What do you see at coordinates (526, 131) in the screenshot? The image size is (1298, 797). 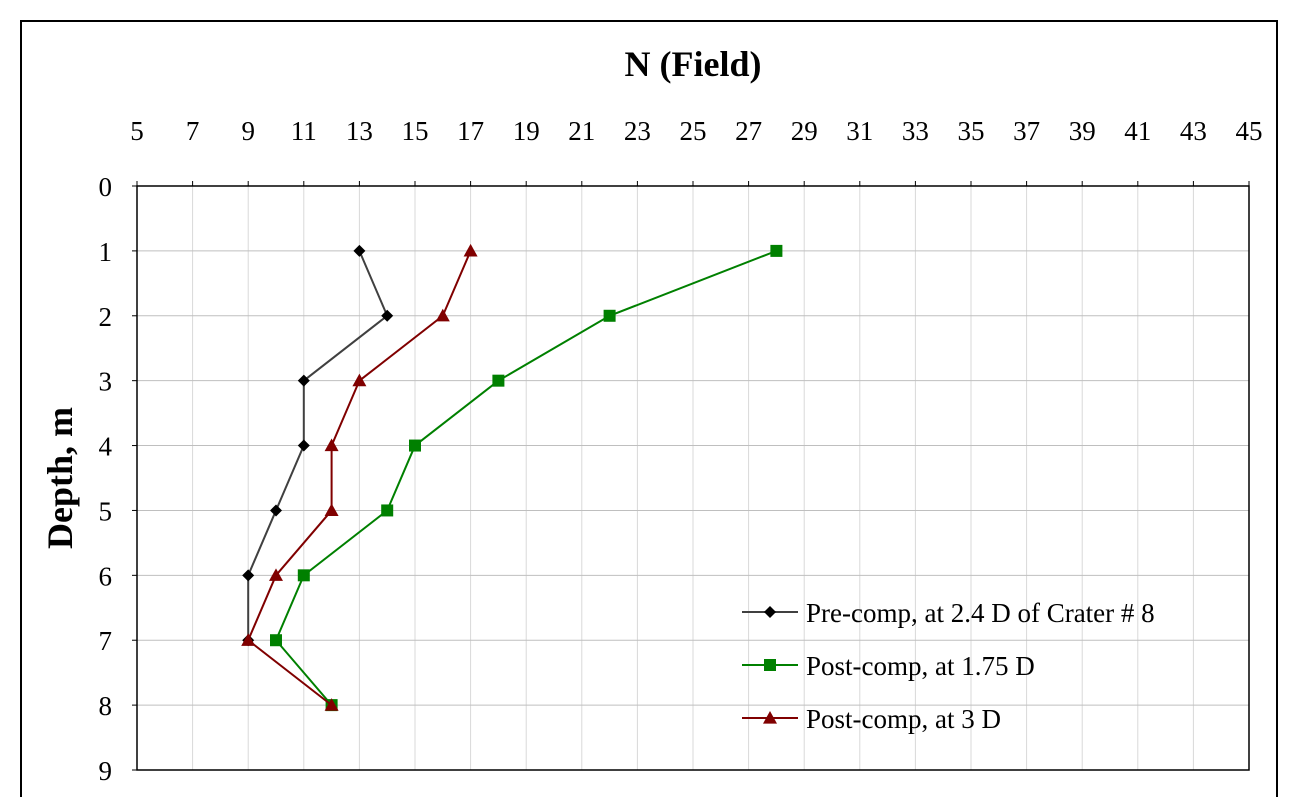 I see `x-tick-label: 19` at bounding box center [526, 131].